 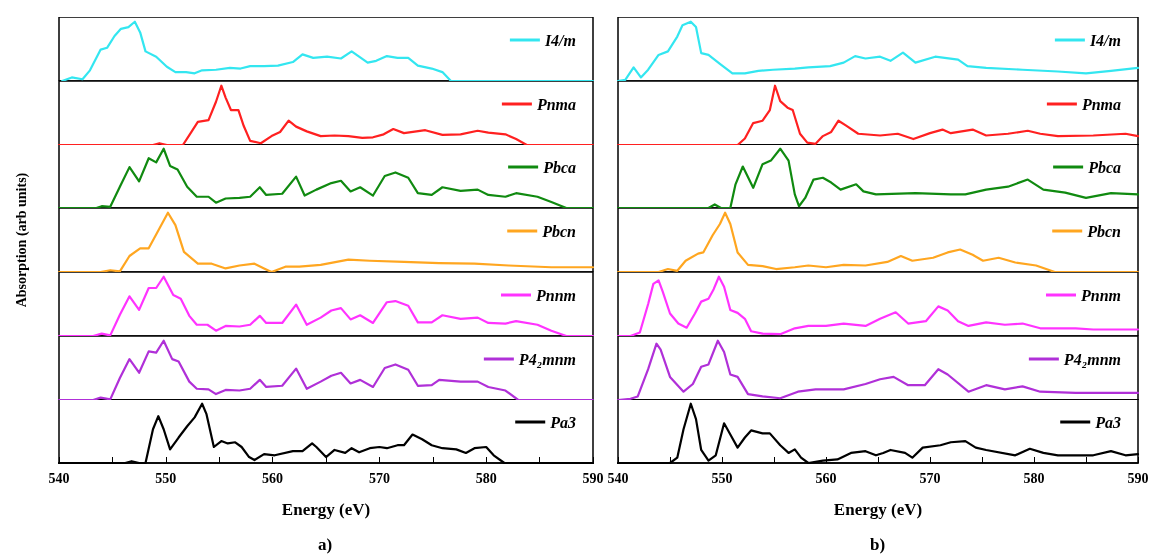 What do you see at coordinates (878, 545) in the screenshot?
I see `text: b)` at bounding box center [878, 545].